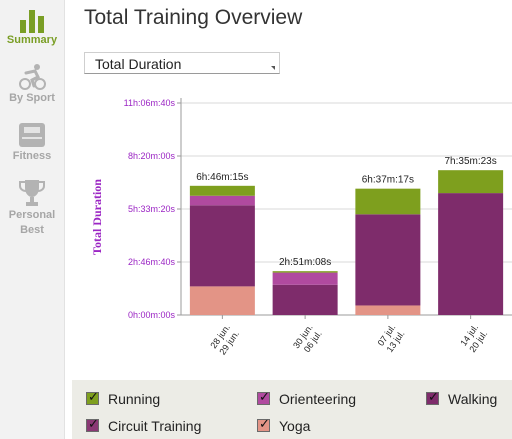 The image size is (512, 439). I want to click on sidebar-item-summary: Summary, so click(32, 26).